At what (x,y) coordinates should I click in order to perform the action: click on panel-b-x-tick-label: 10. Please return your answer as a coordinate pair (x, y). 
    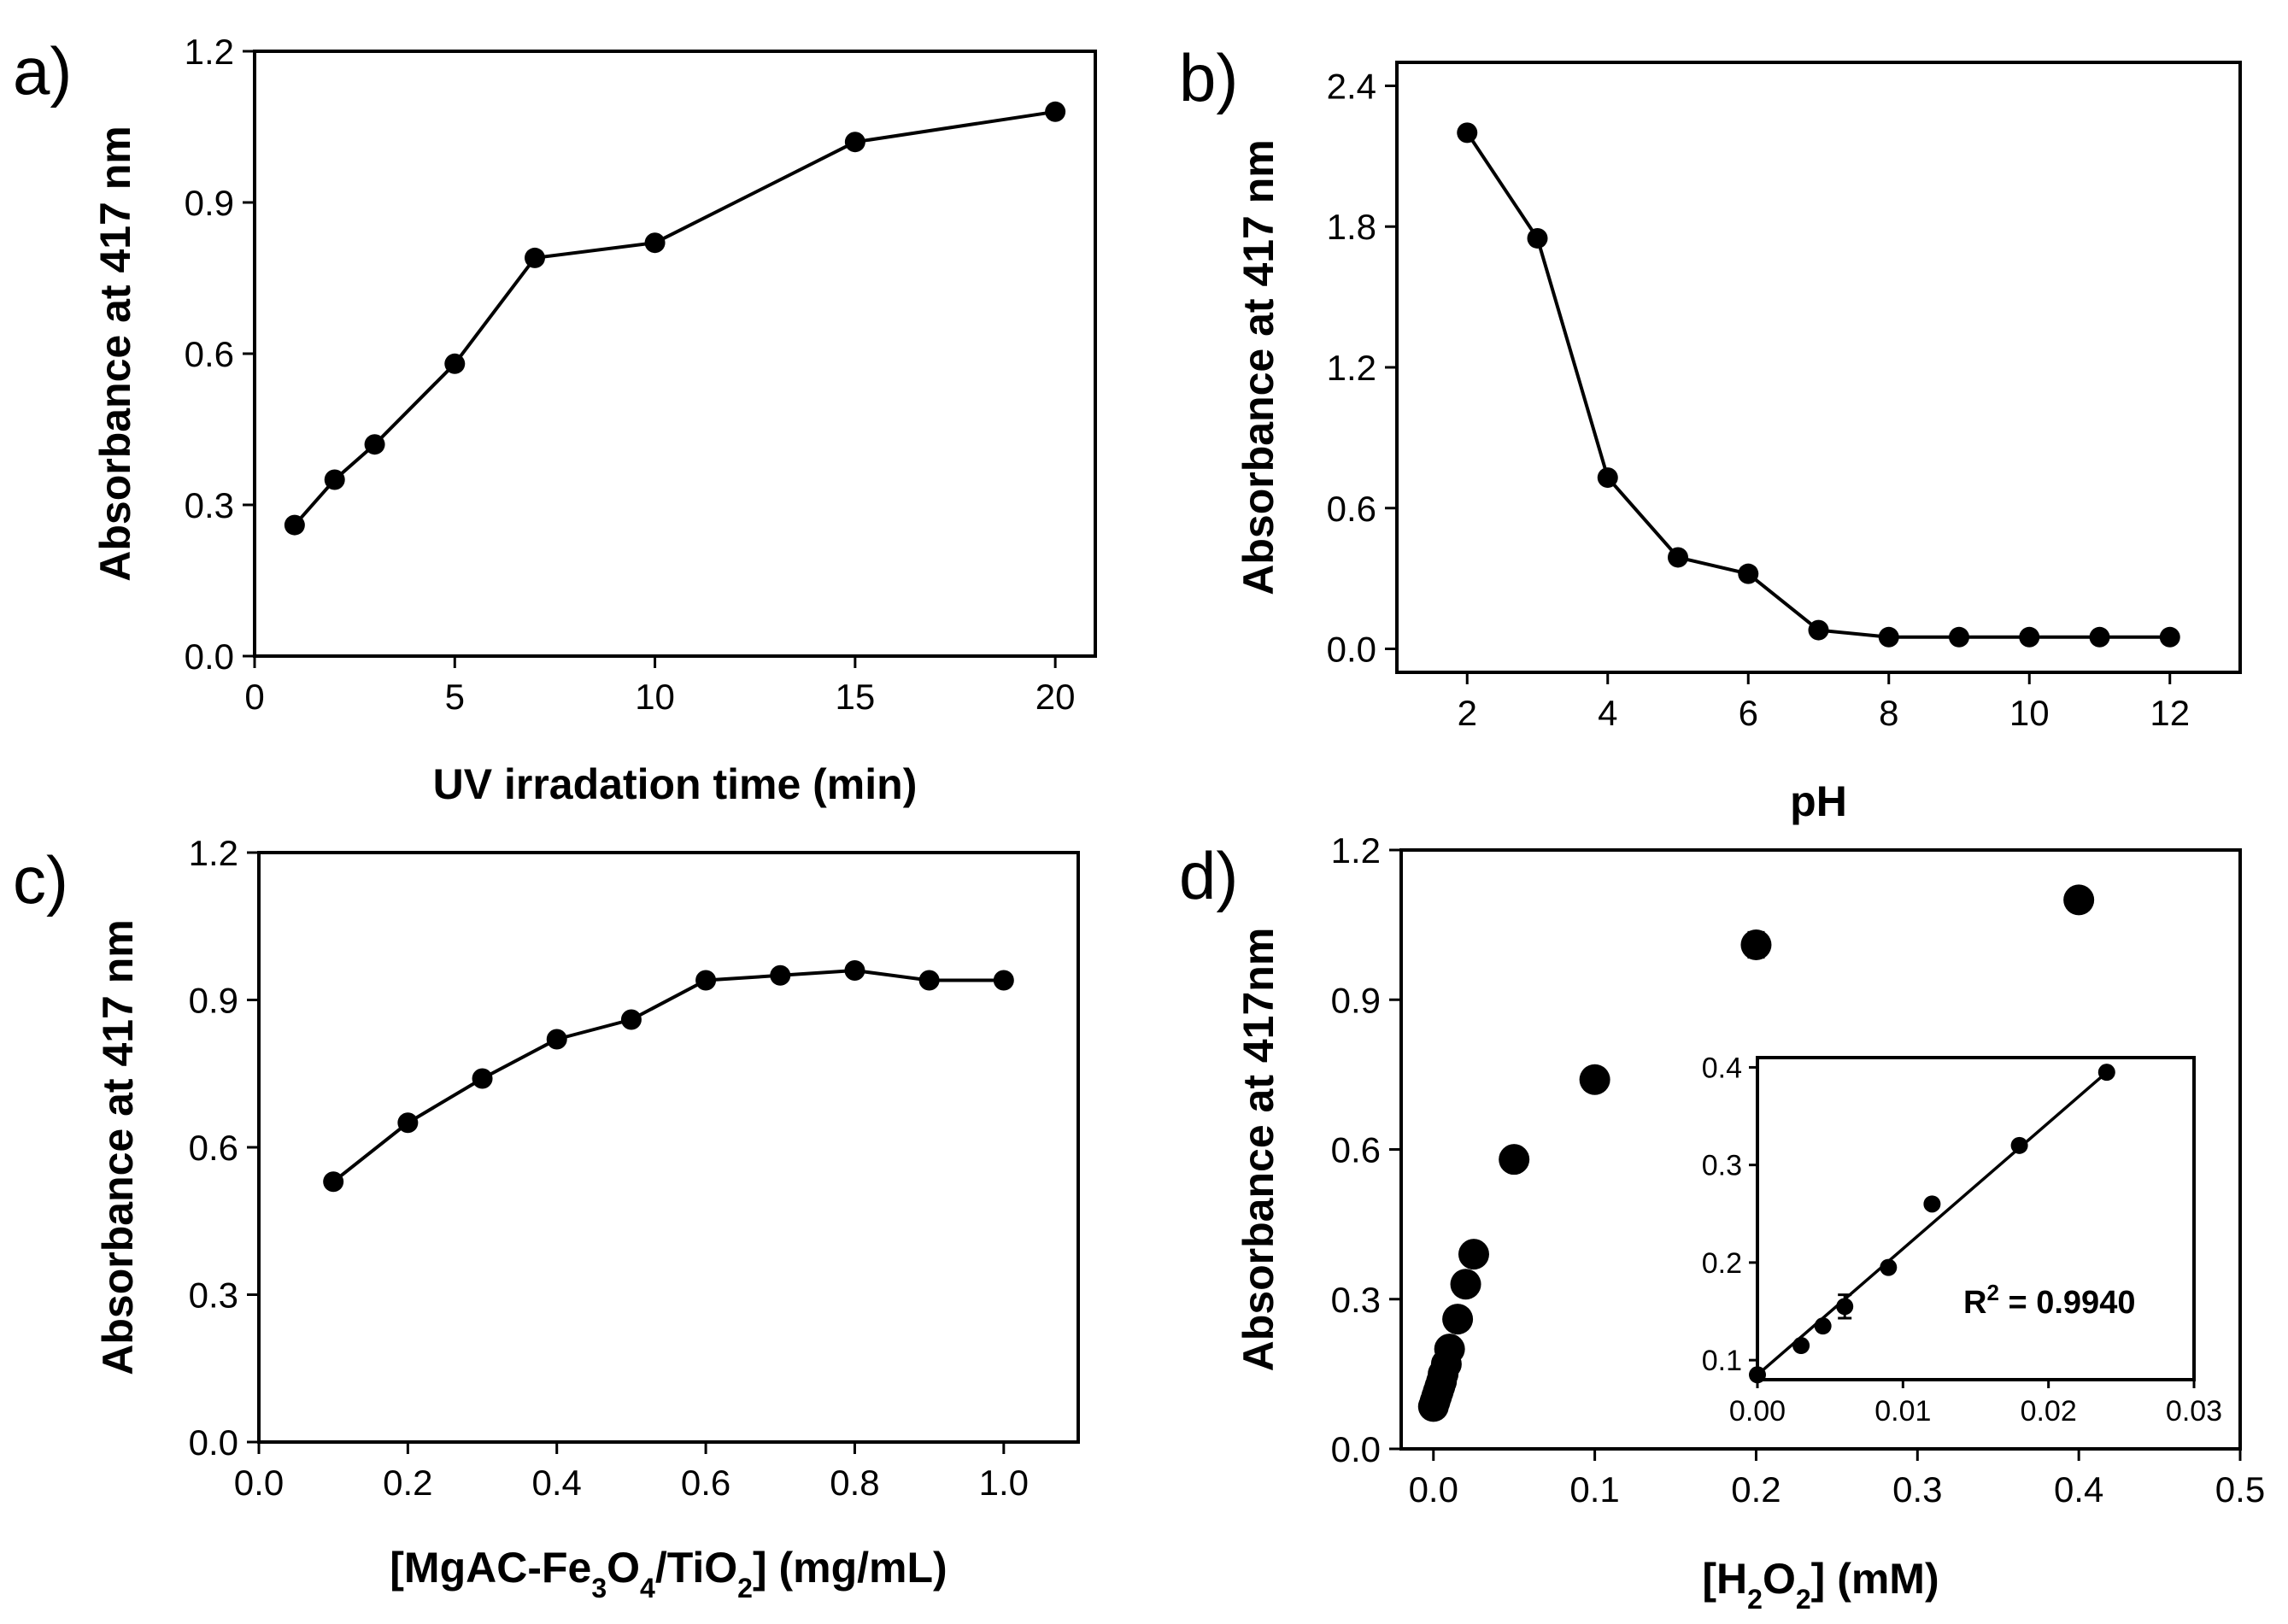
    Looking at the image, I should click on (2029, 713).